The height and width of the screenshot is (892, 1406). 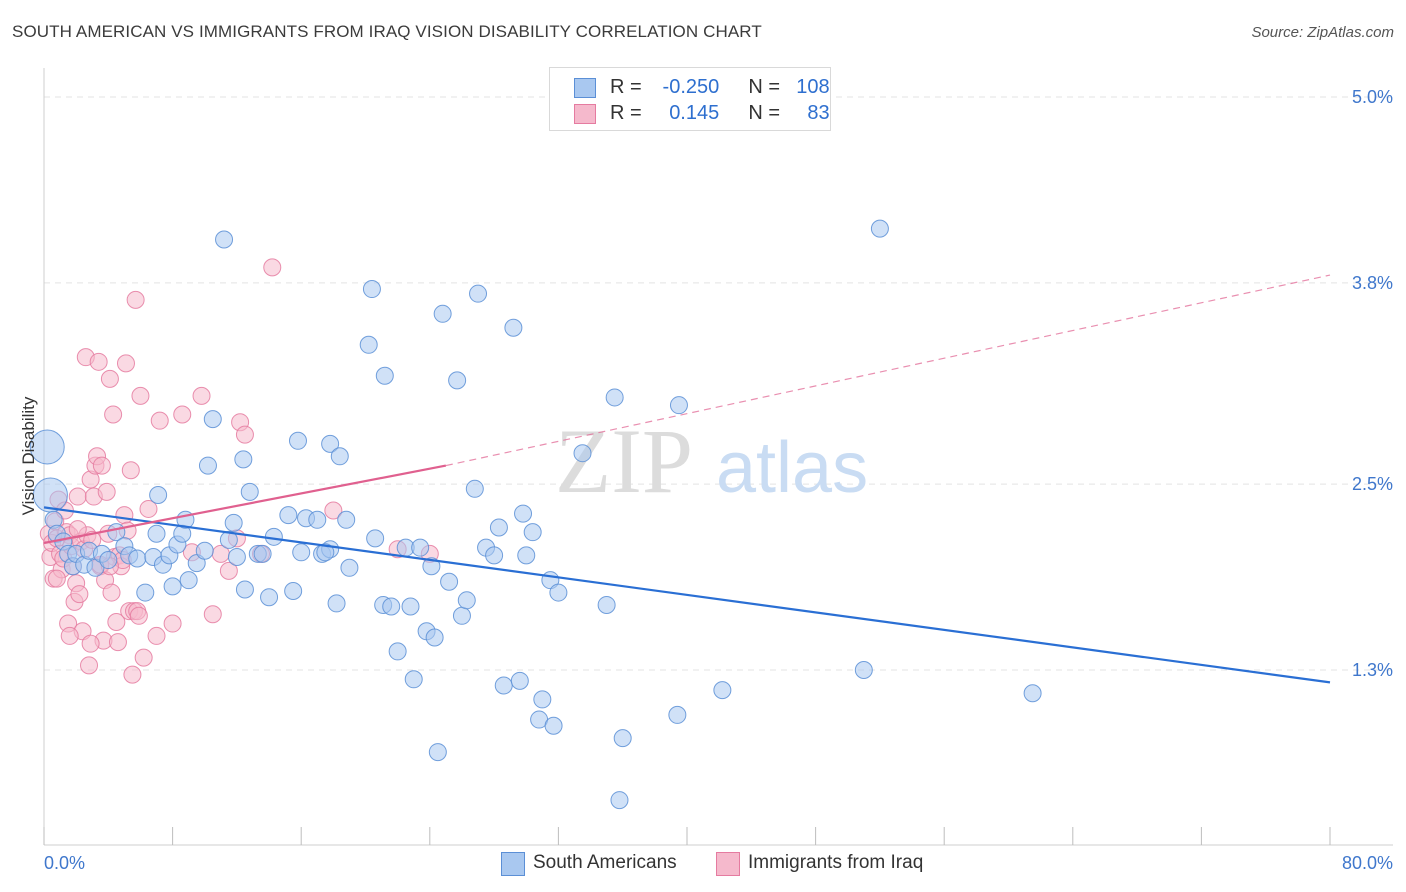 I want to click on watermark-zip: ZIP, so click(x=624, y=461).